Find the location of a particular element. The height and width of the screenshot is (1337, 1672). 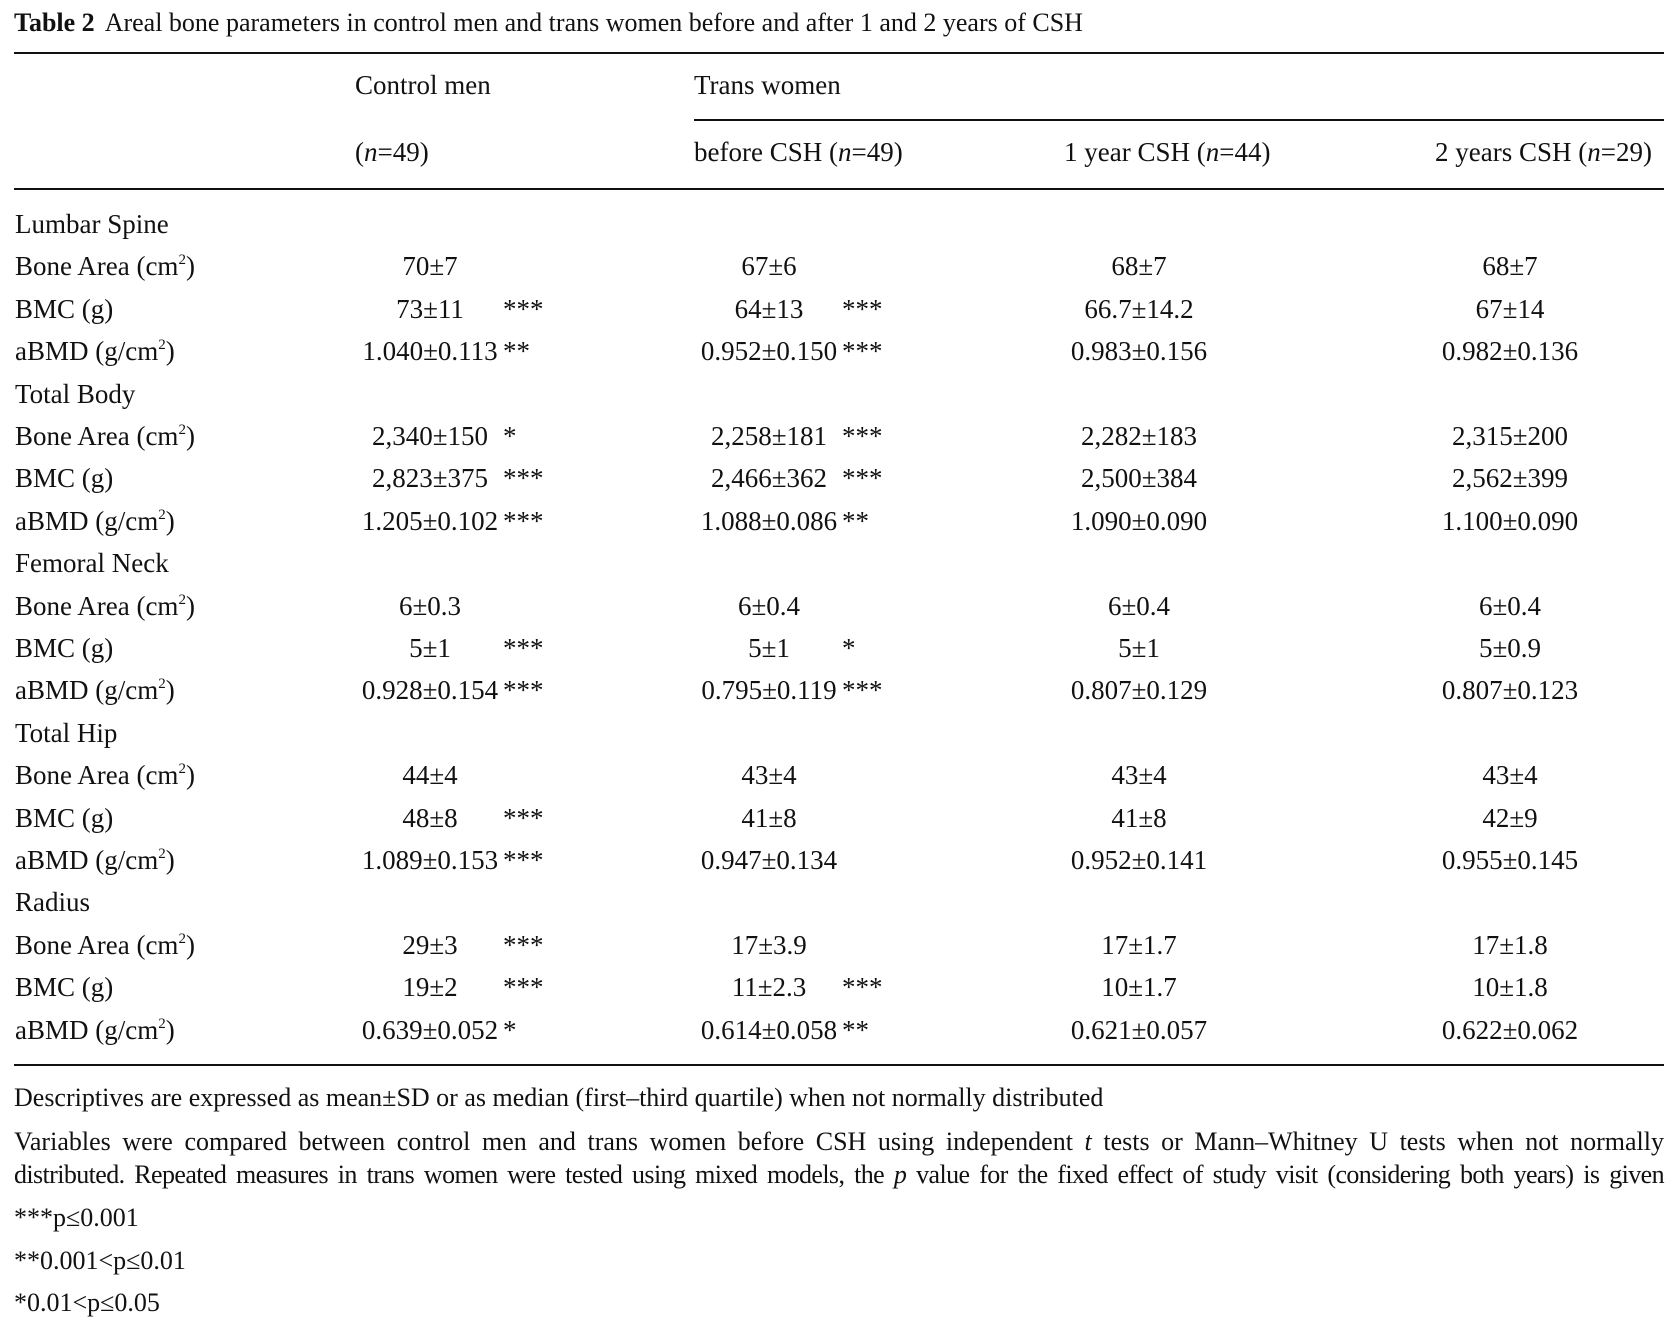

table-cell: 70±7 is located at coordinates (430, 266).